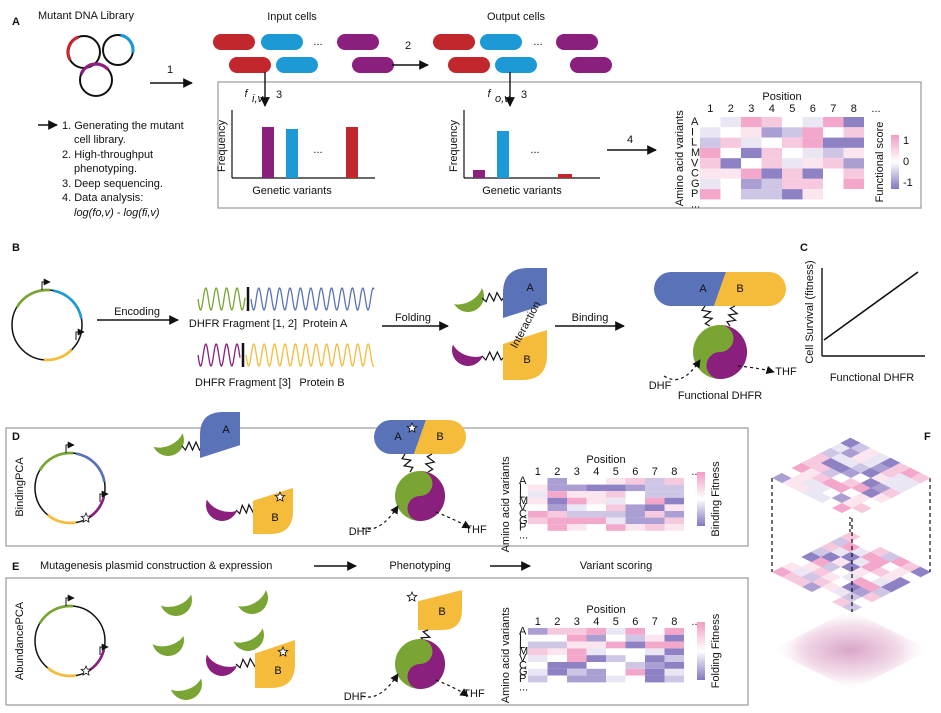  Describe the element at coordinates (635, 472) in the screenshot. I see `column-label: 6` at that location.